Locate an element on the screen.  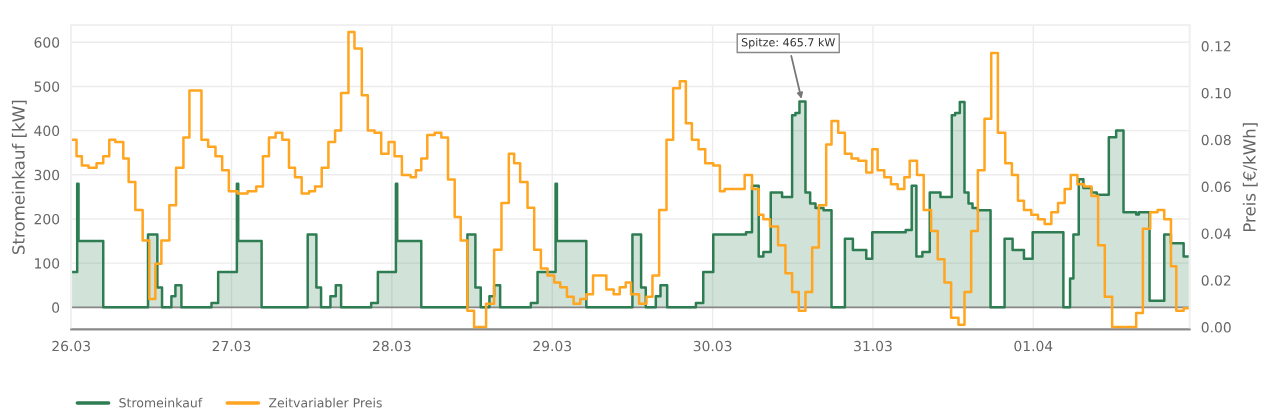
y2-tick-label: 0.00 is located at coordinates (1216, 327).